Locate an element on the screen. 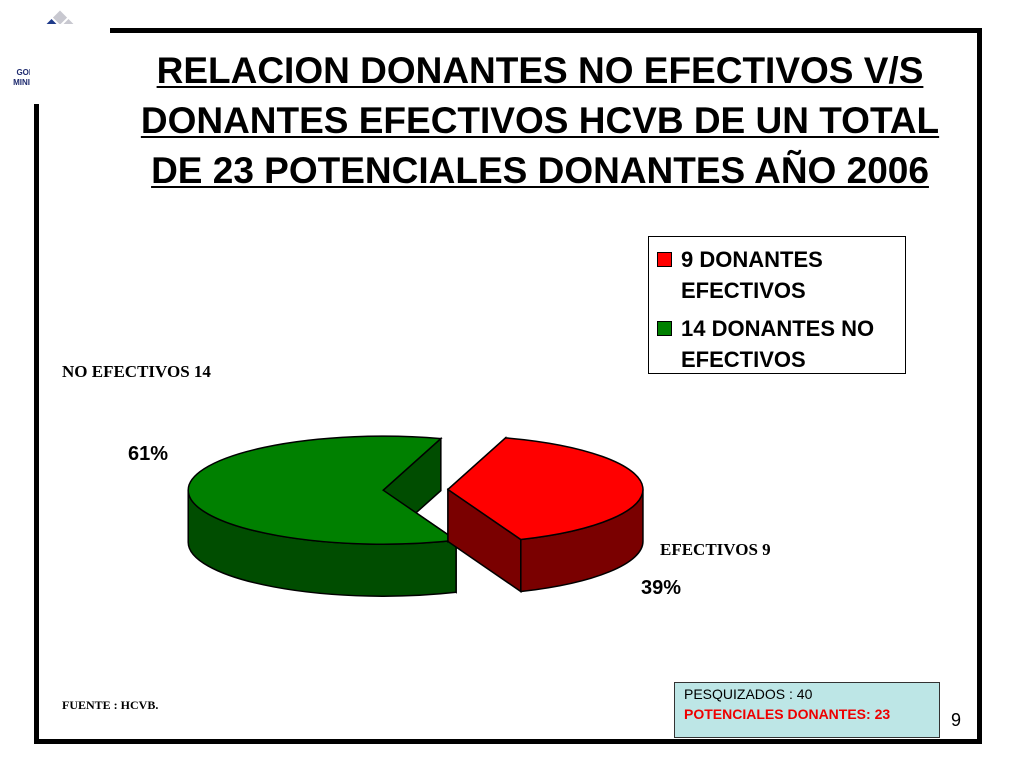 The image size is (1024, 768). slice-0-top-face is located at coordinates (545, 489).